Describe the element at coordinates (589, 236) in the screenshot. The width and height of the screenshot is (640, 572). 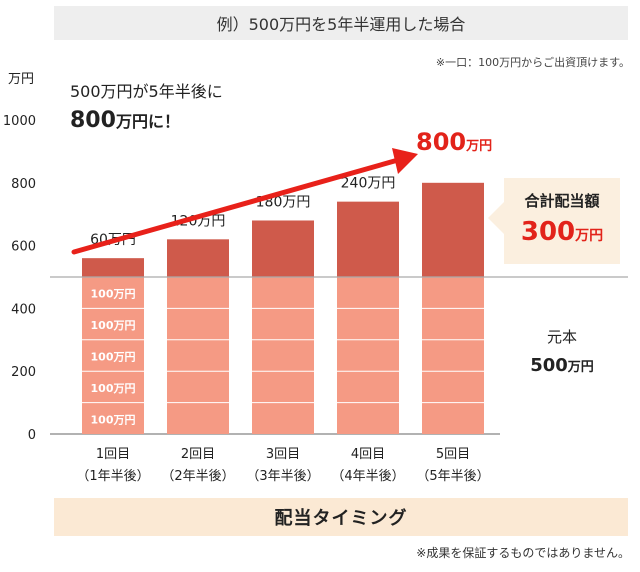
I see `total-dividend-unit: 万円` at that location.